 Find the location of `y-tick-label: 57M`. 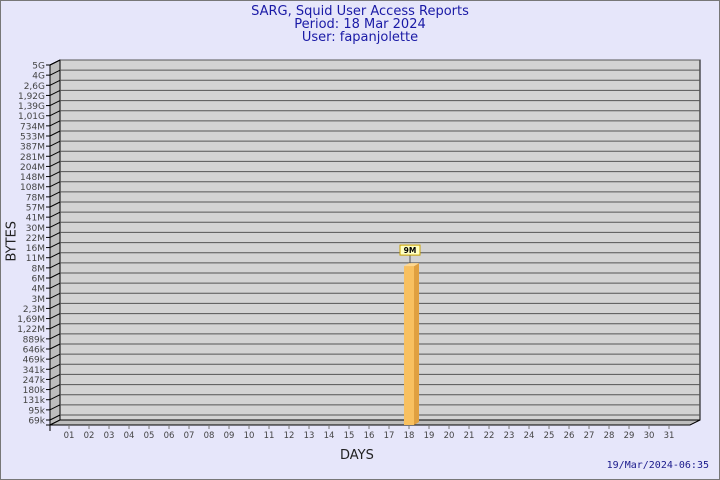

y-tick-label: 57M is located at coordinates (35, 209).